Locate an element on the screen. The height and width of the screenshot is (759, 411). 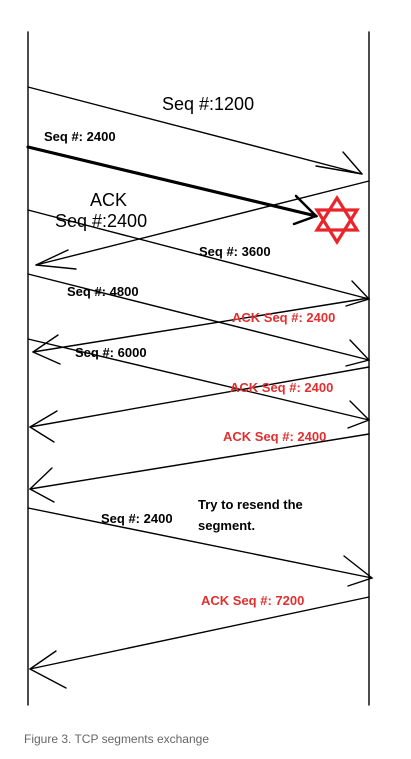
label-seq-3600: Seq #: 3600 is located at coordinates (235, 251).